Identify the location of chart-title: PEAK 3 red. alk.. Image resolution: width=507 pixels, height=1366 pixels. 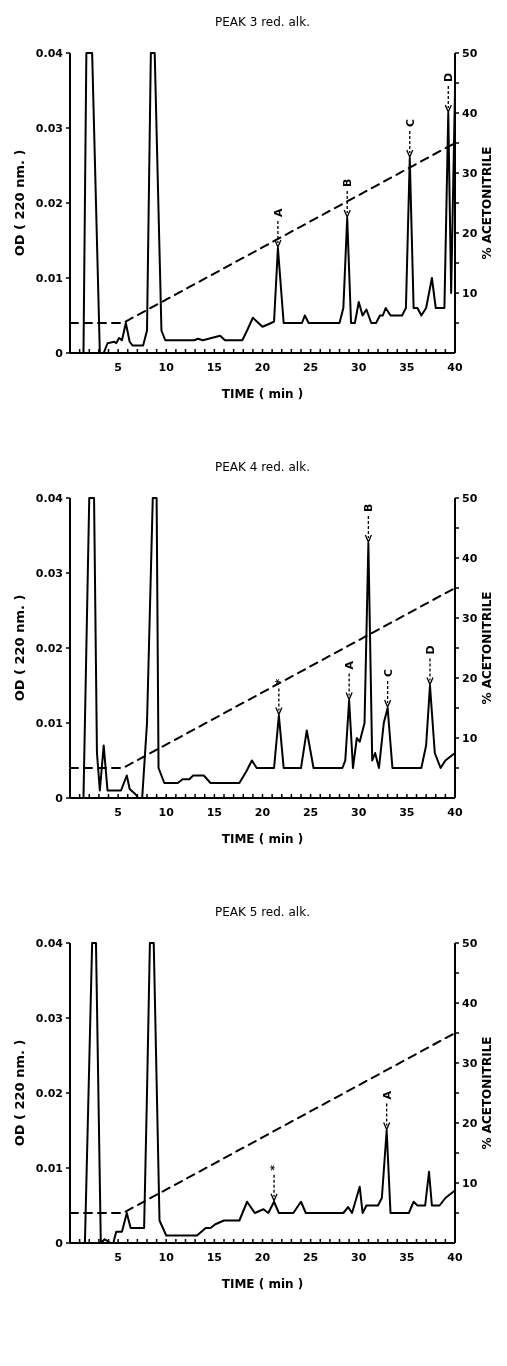
(262, 22).